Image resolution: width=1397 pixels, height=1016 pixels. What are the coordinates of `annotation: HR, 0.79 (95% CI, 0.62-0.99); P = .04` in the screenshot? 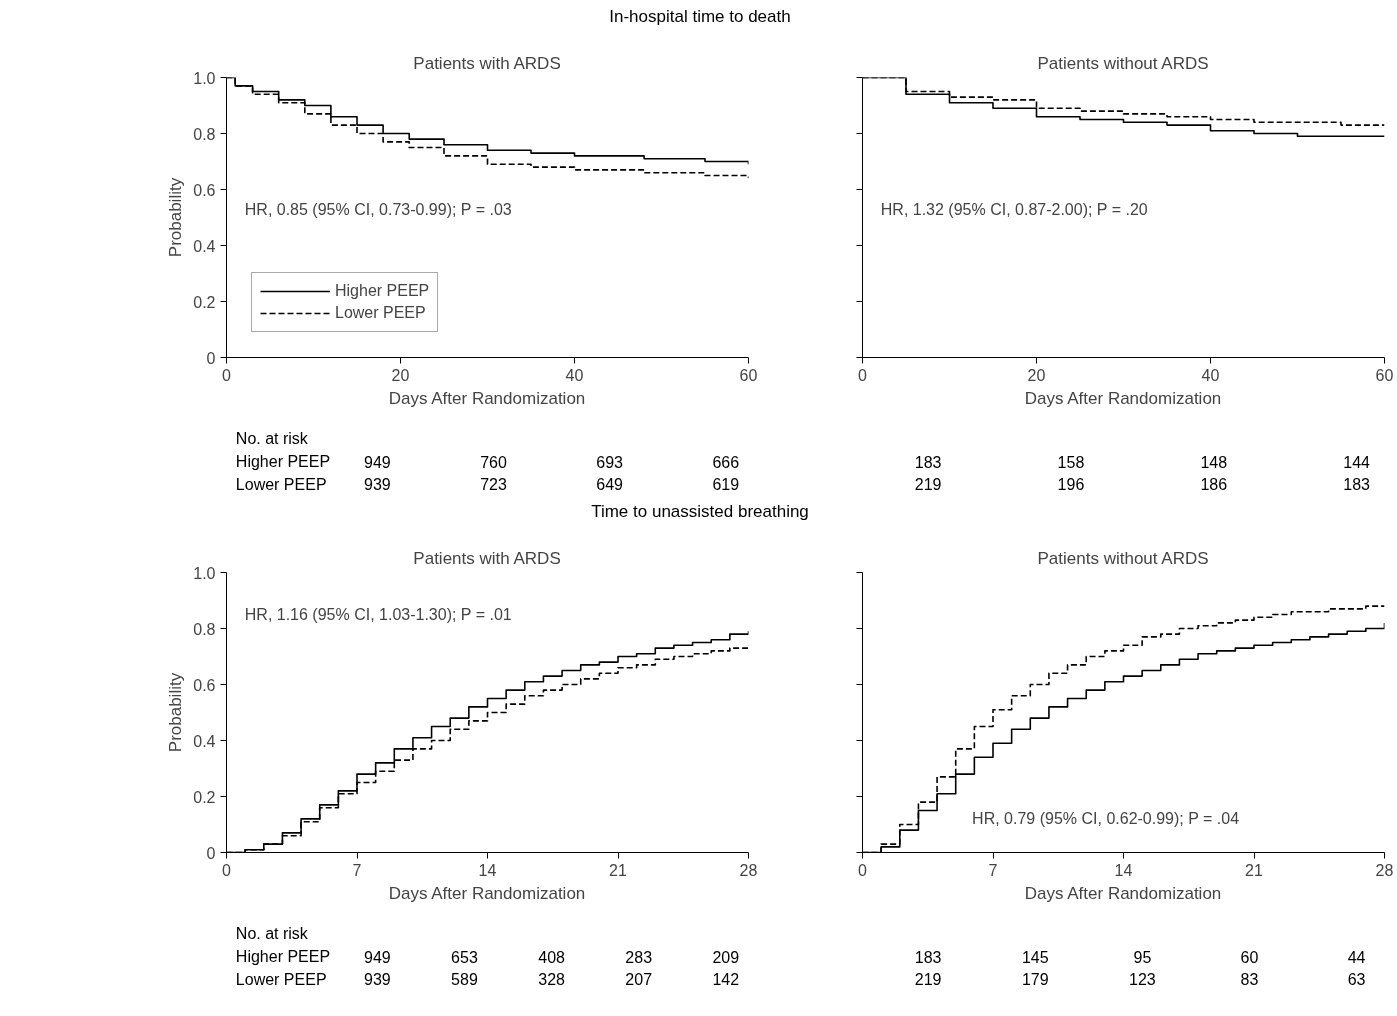 It's located at (1106, 819).